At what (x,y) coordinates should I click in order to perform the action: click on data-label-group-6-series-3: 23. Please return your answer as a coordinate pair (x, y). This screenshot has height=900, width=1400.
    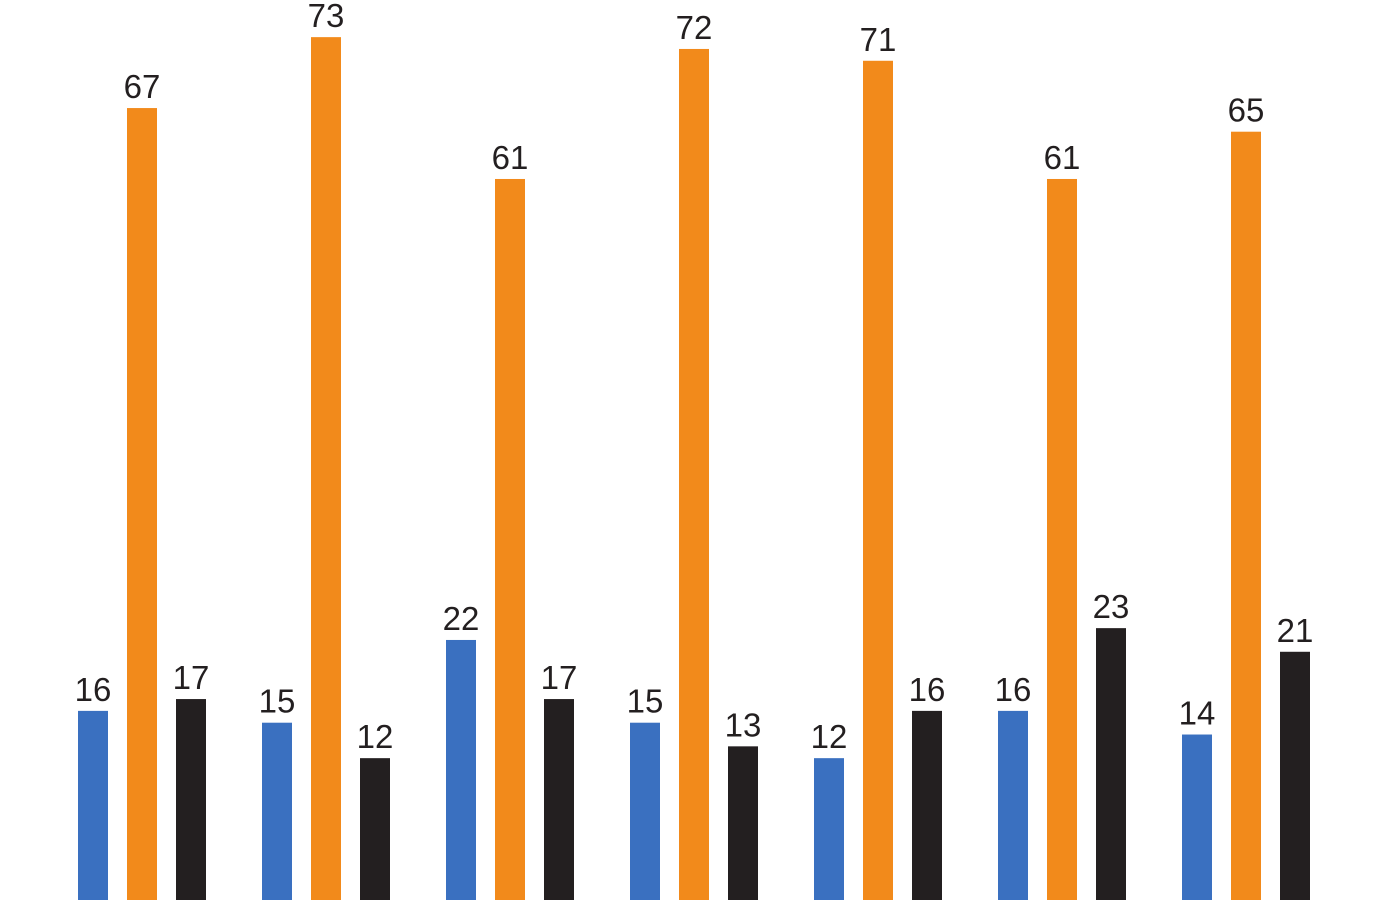
    Looking at the image, I should click on (1111, 606).